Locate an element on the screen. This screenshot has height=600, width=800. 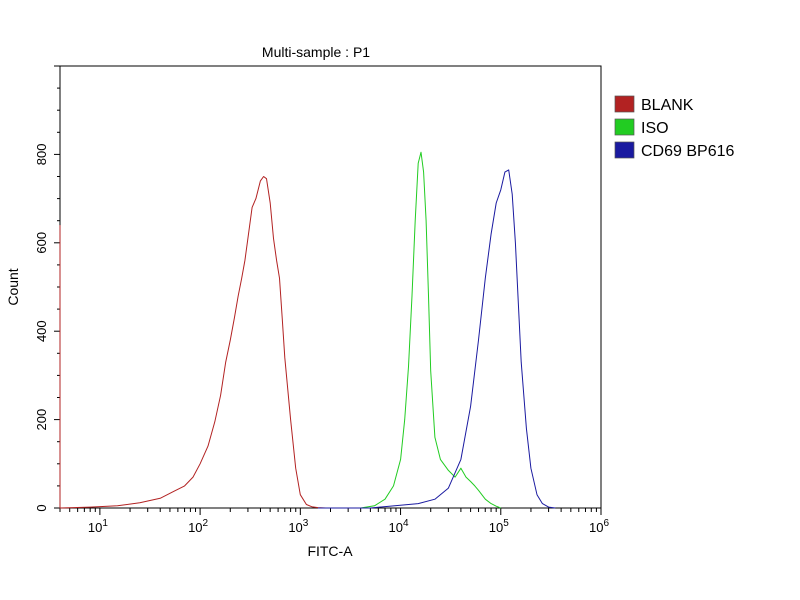
x-axis-label: FITC-A is located at coordinates (330, 551).